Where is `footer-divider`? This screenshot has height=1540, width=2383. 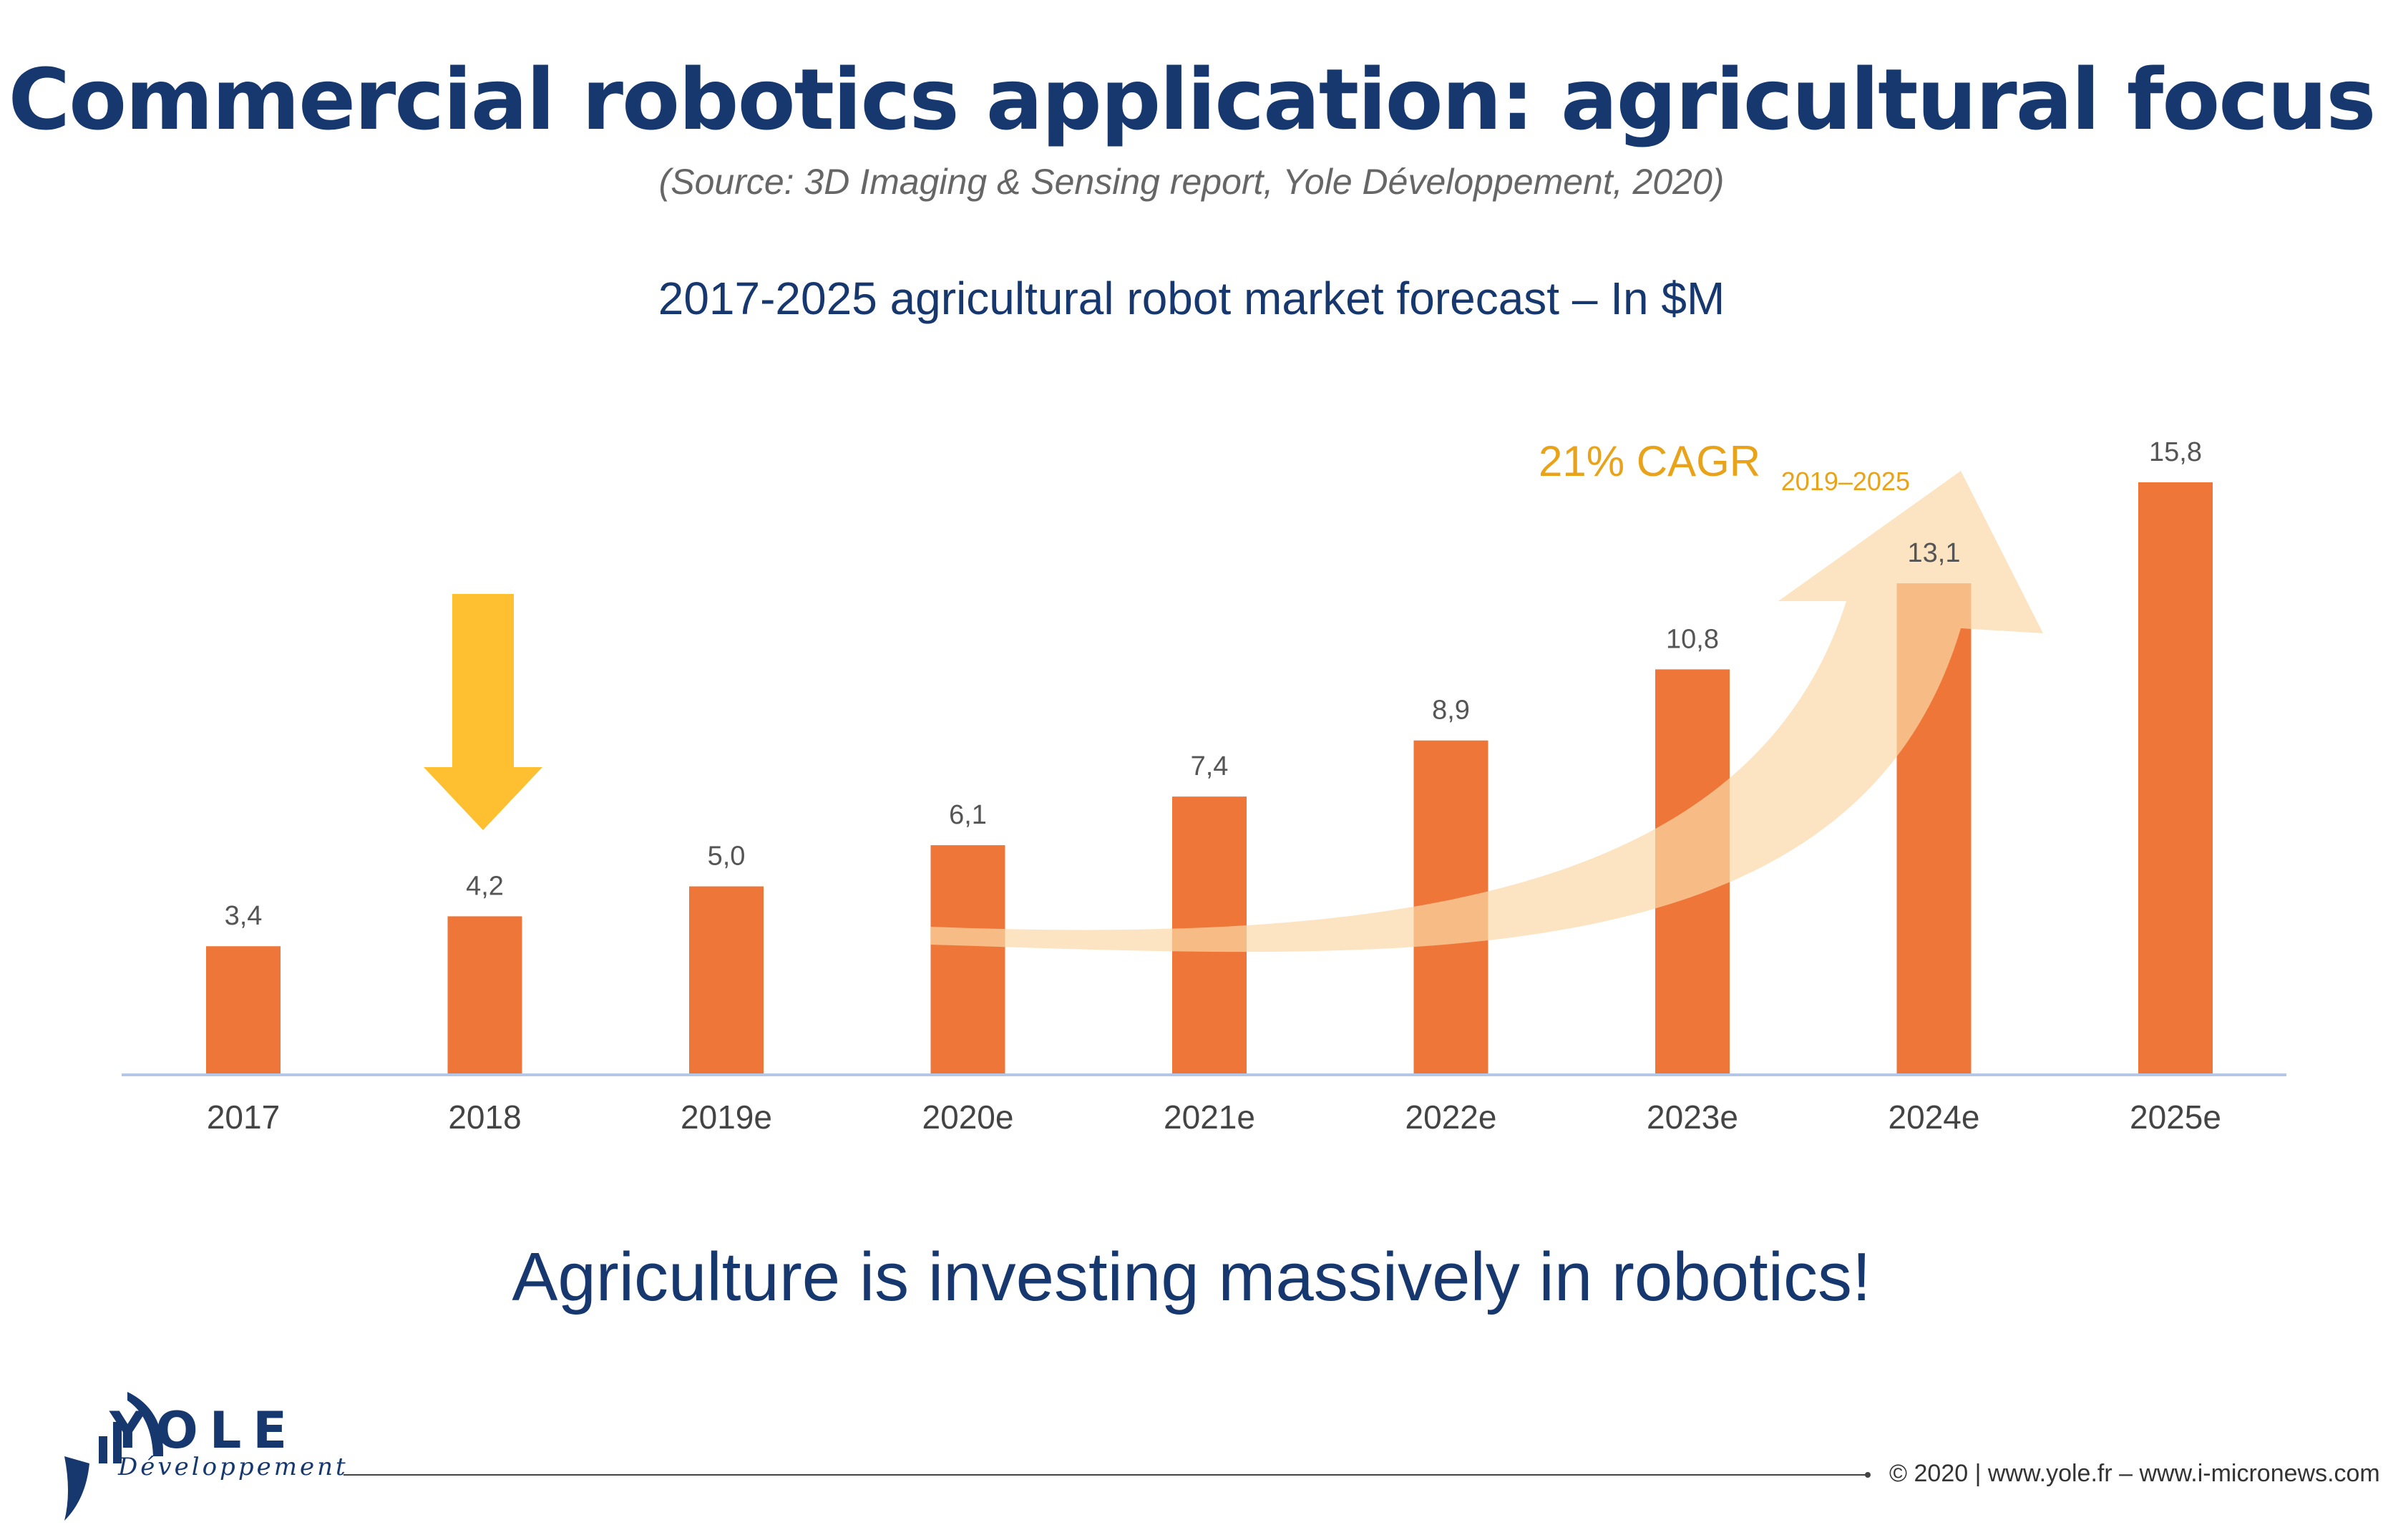 footer-divider is located at coordinates (1105, 1475).